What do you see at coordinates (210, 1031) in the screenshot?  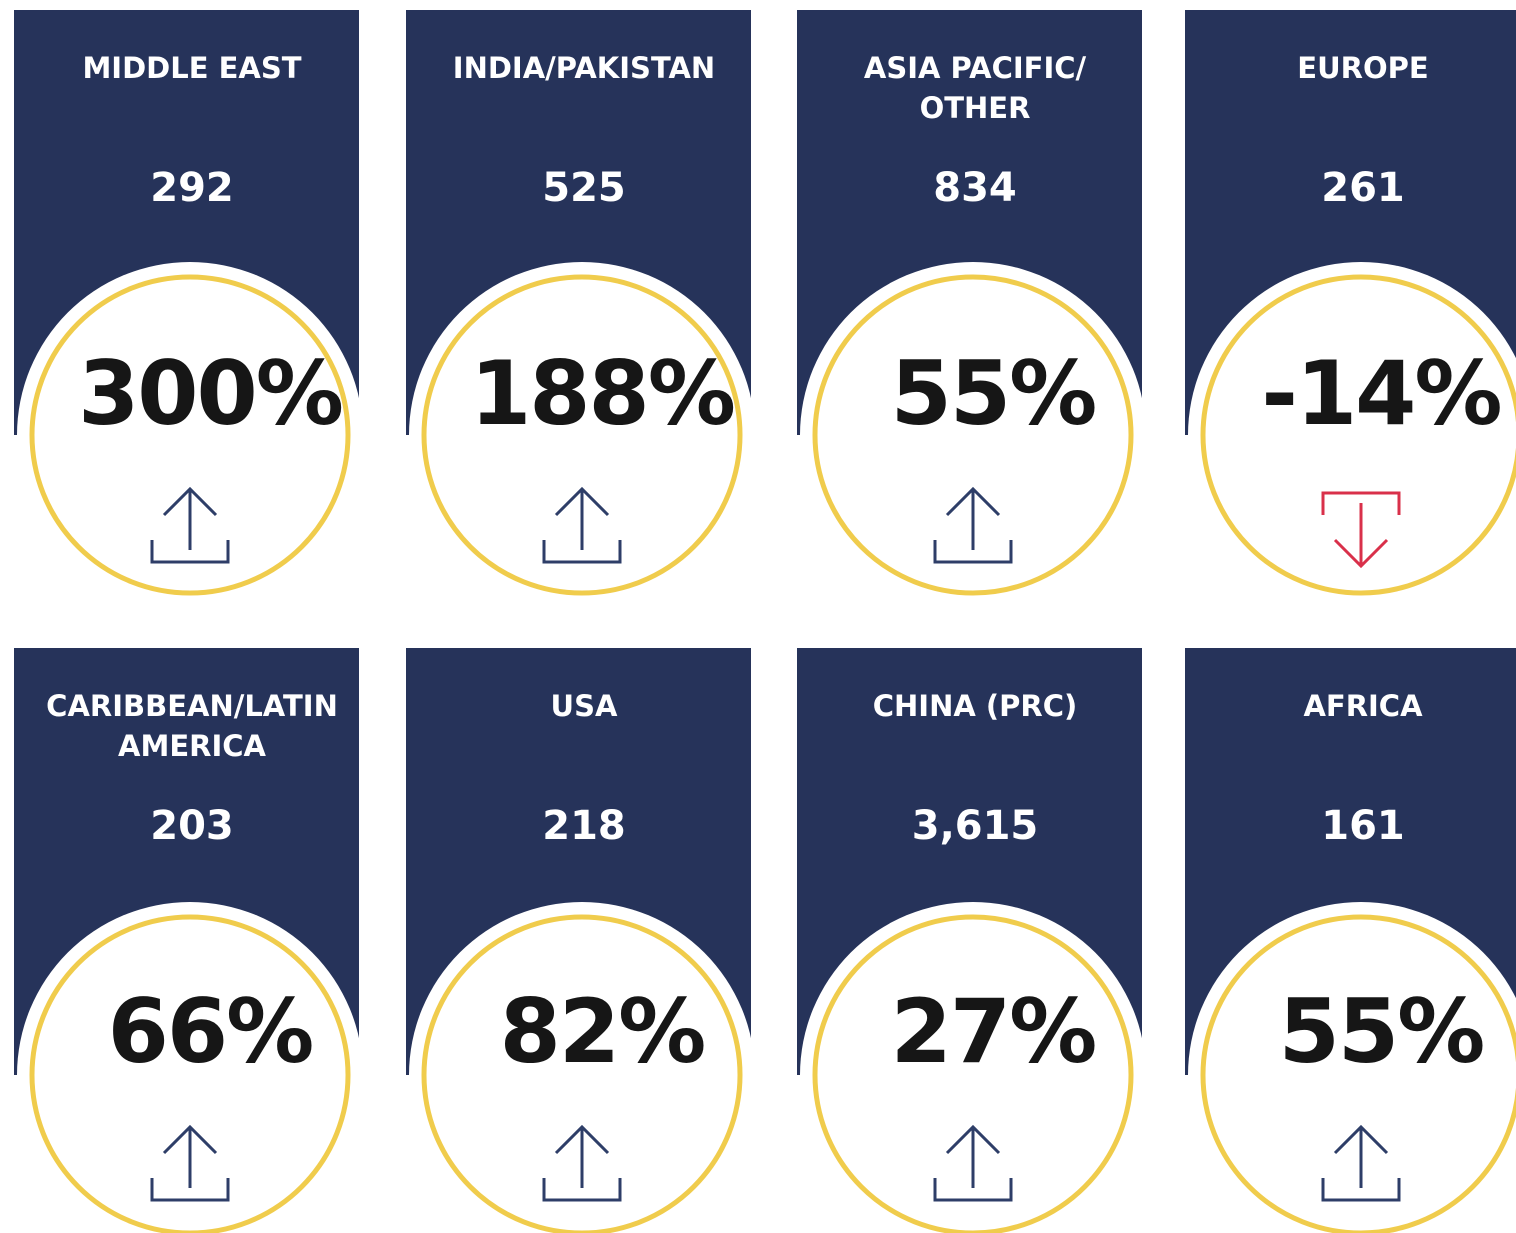 I see `change: 66%` at bounding box center [210, 1031].